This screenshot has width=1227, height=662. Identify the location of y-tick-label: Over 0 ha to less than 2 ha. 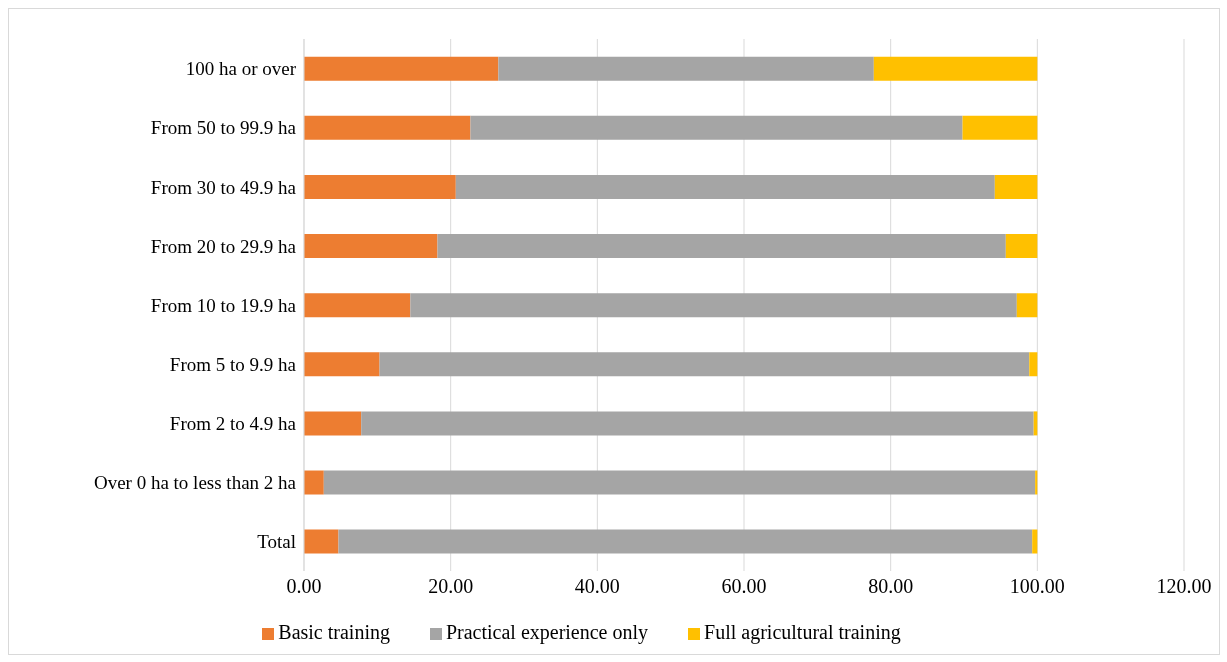
(195, 483).